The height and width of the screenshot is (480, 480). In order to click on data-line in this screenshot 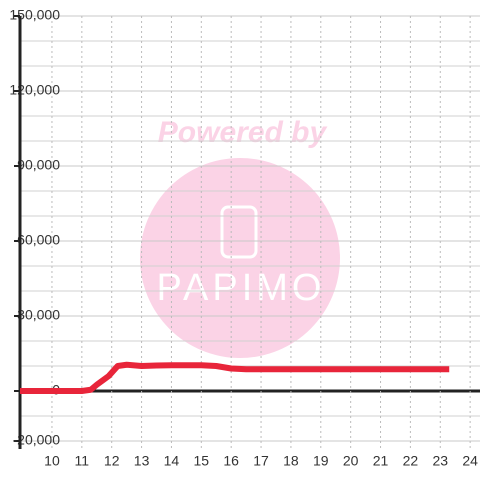, I will do `click(235, 377)`.